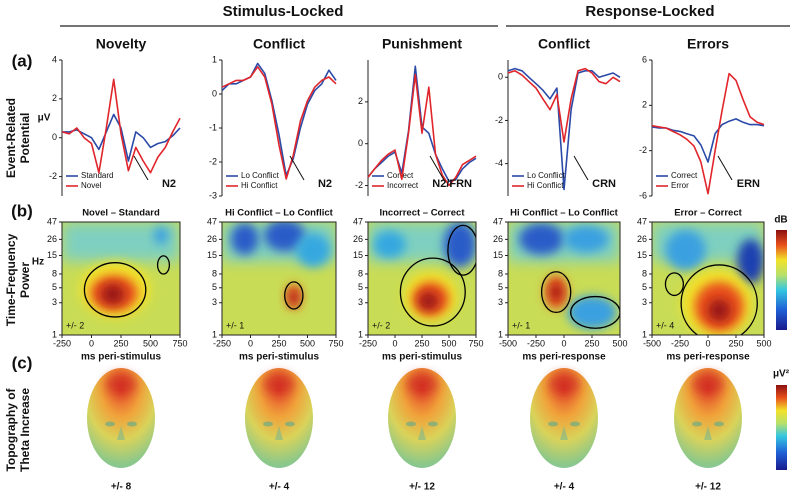 Image resolution: width=800 pixels, height=497 pixels. I want to click on y-tick-label: 4, so click(54, 59).